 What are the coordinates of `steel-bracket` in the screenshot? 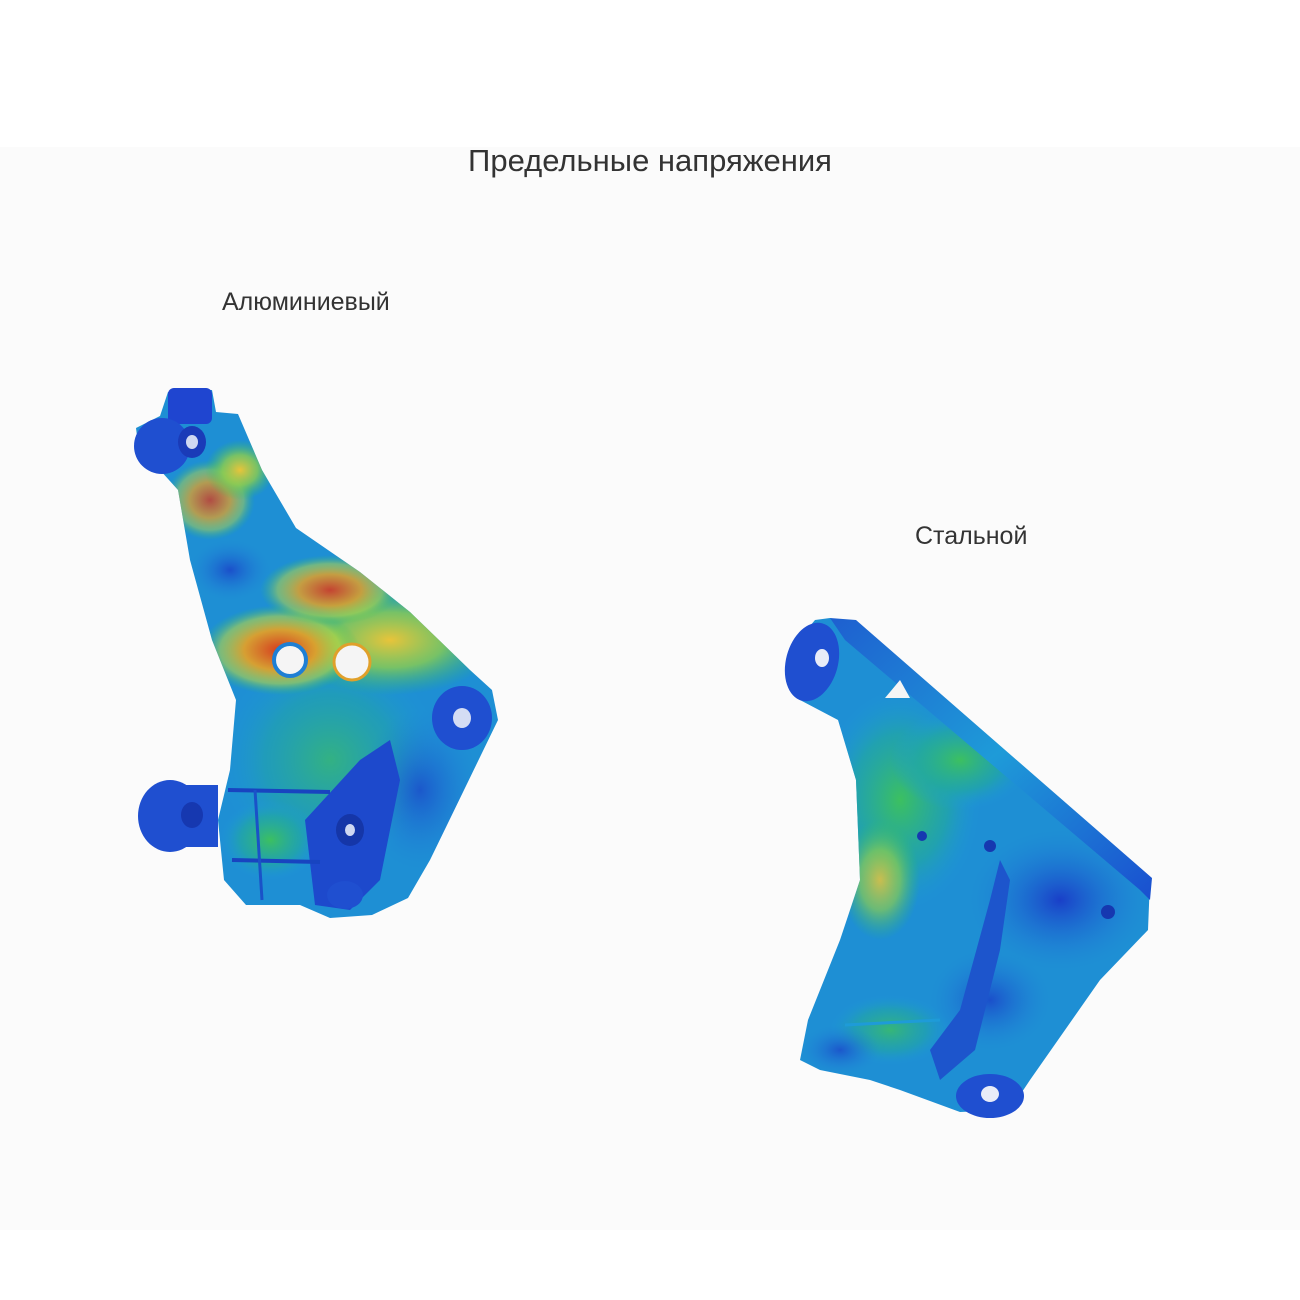 It's located at (968, 868).